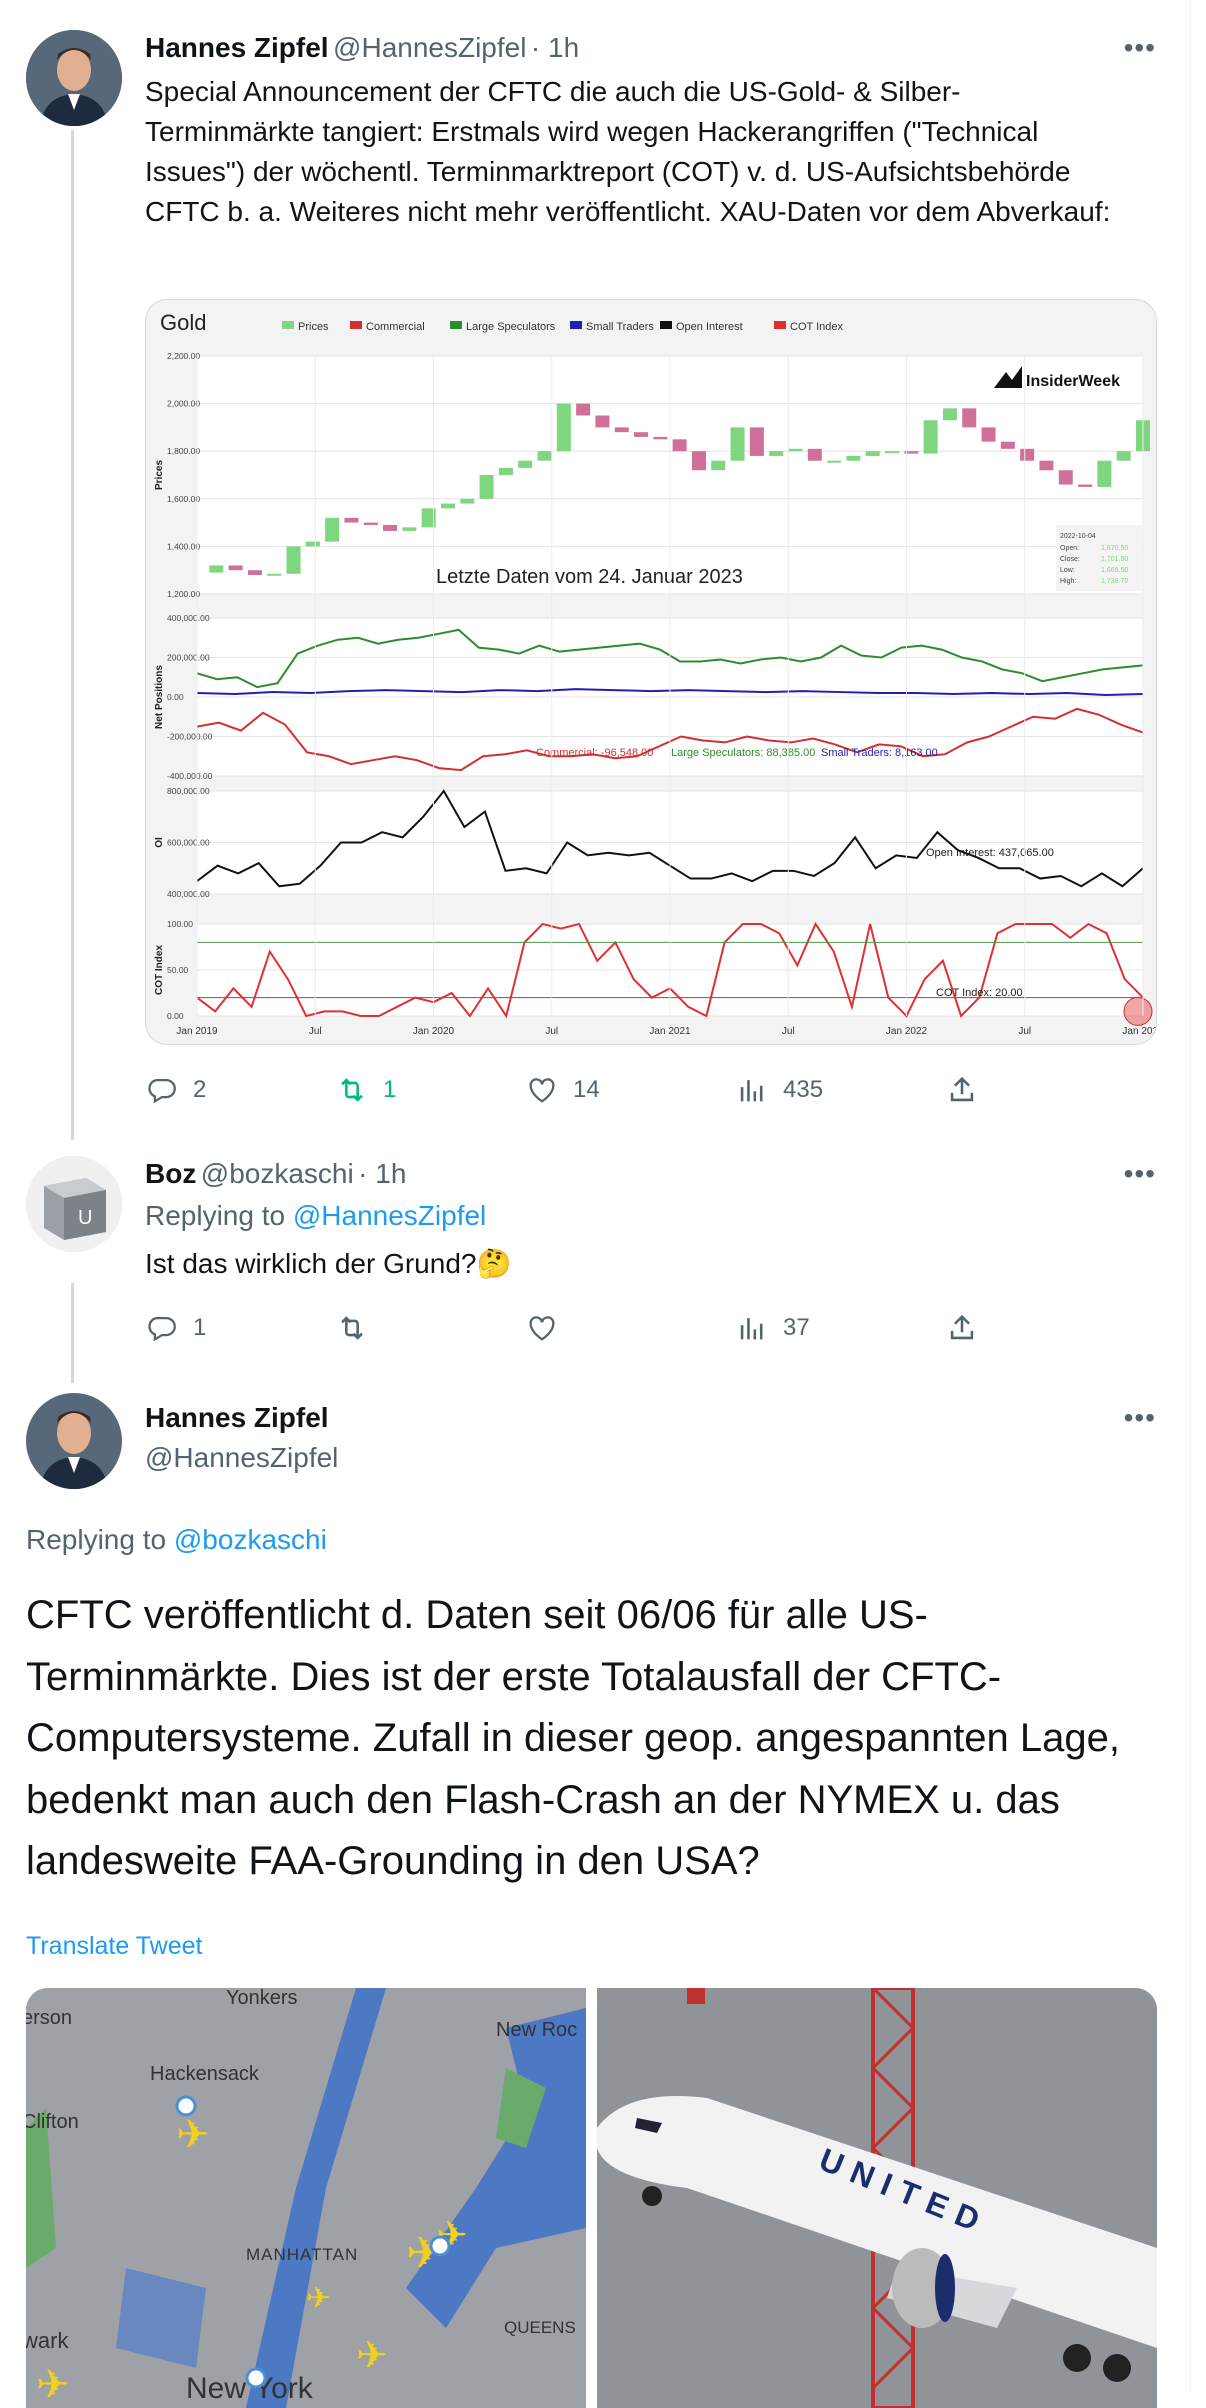  I want to click on views-button: 435, so click(779, 1090).